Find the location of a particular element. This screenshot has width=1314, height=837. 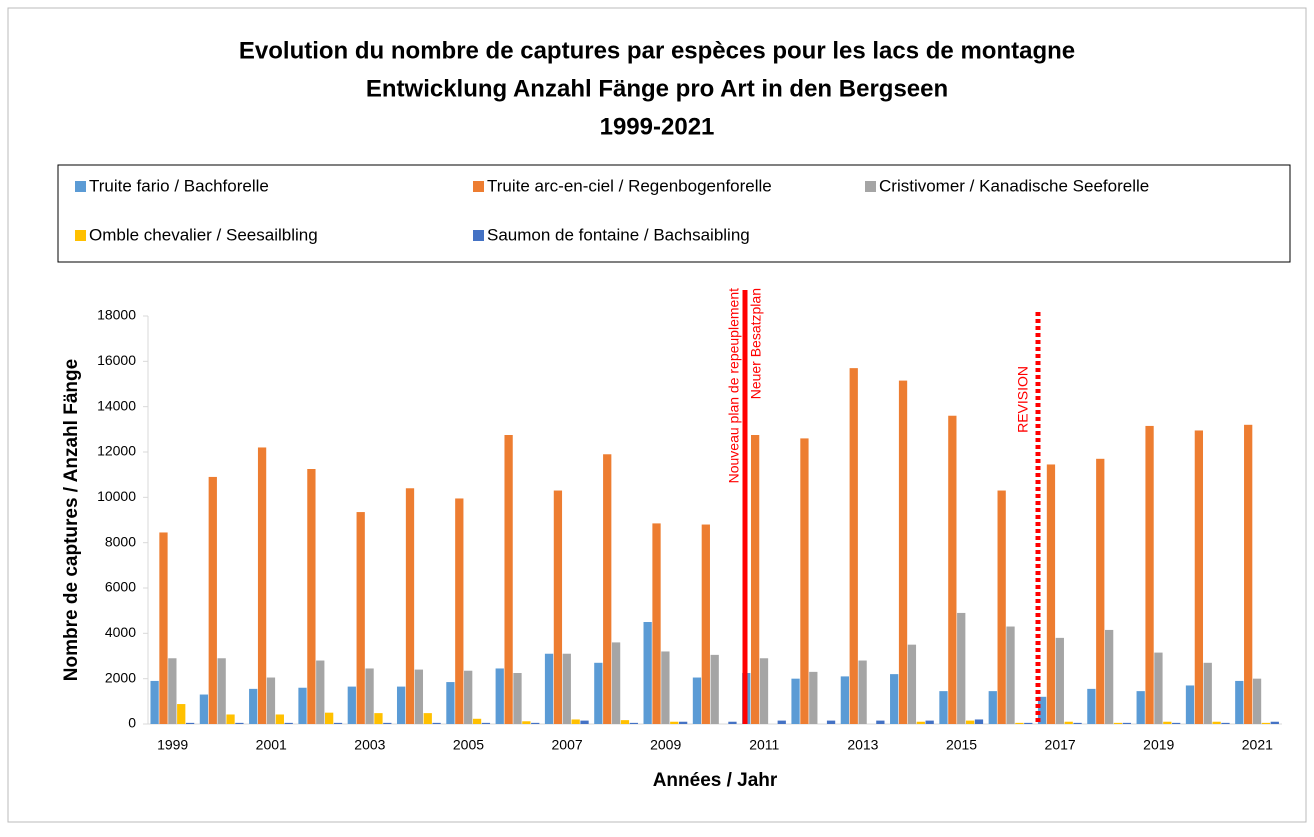

x-tick-label: 2009 is located at coordinates (665, 745).